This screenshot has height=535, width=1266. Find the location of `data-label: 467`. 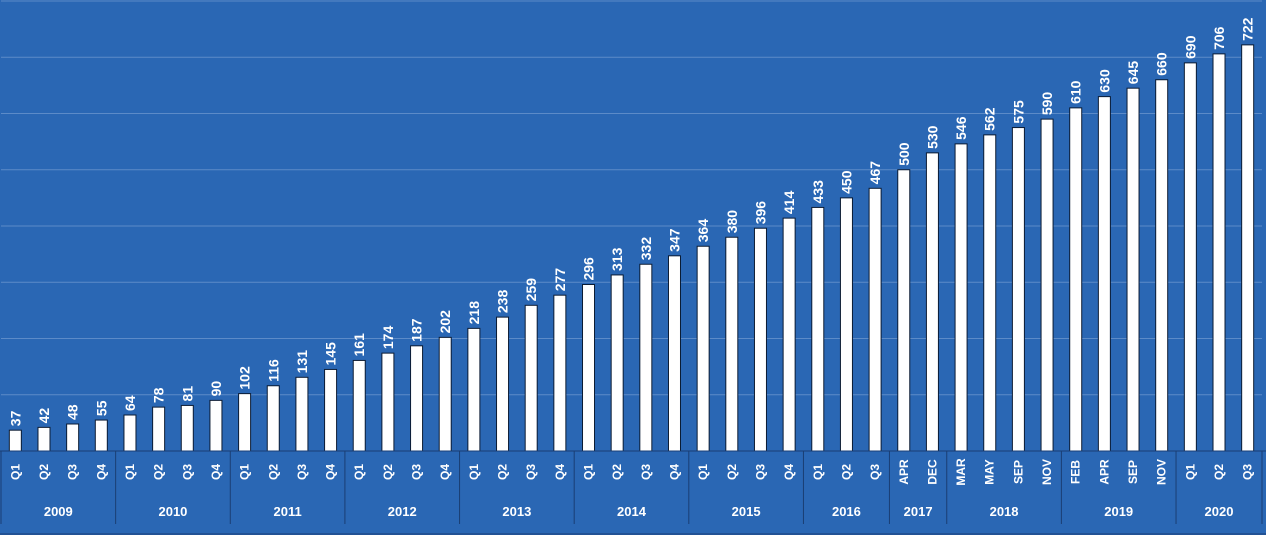

data-label: 467 is located at coordinates (875, 173).